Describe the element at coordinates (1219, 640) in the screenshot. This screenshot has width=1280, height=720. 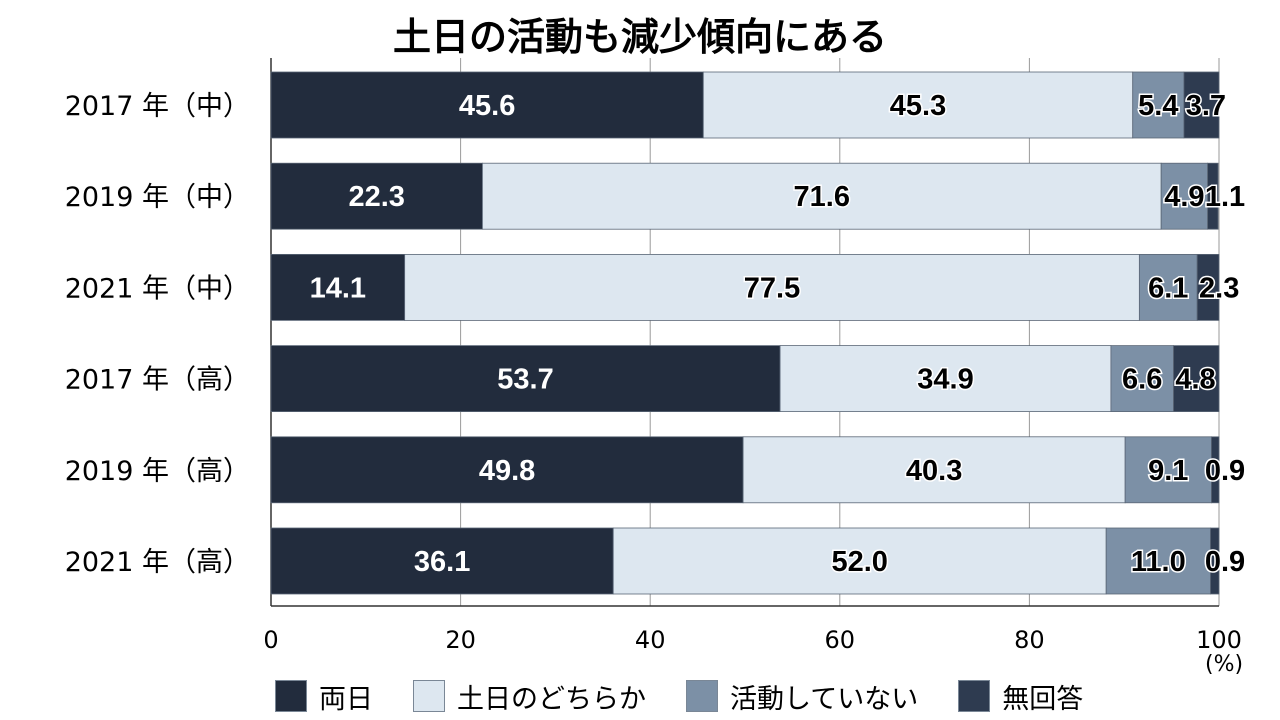
I see `x-tick-label: 100` at that location.